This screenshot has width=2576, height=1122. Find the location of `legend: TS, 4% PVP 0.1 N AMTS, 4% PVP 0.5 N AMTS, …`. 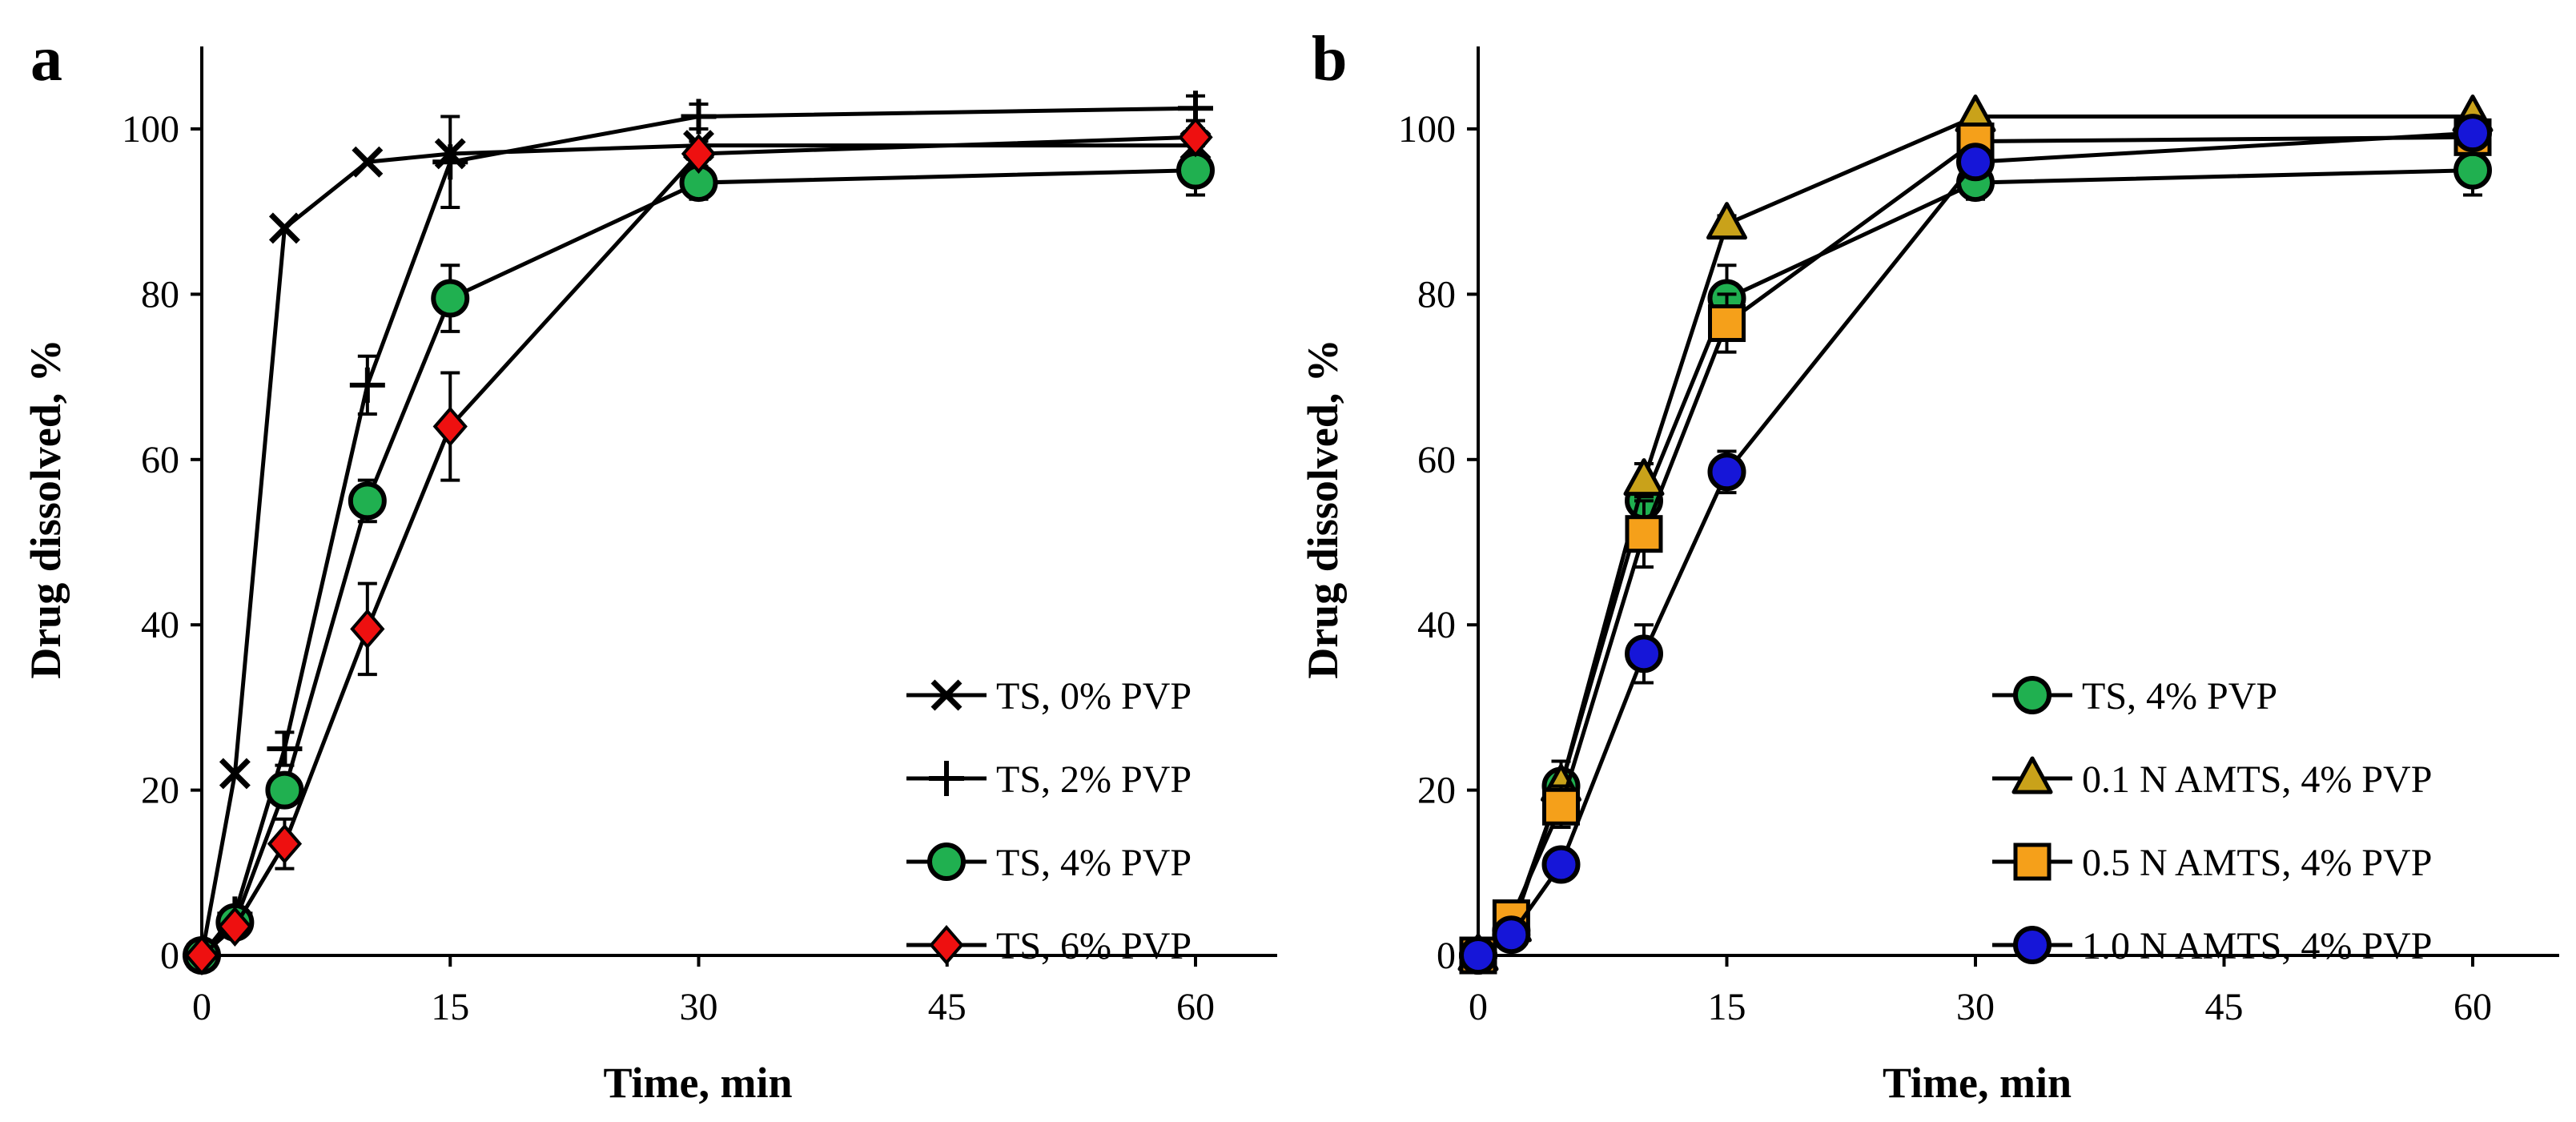

legend: TS, 4% PVP 0.1 N AMTS, 4% PVP 0.5 N AMTS, … is located at coordinates (2212, 821).